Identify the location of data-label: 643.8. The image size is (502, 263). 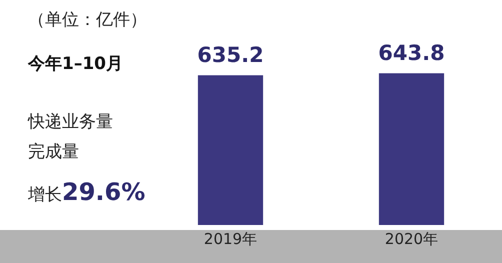
(411, 53).